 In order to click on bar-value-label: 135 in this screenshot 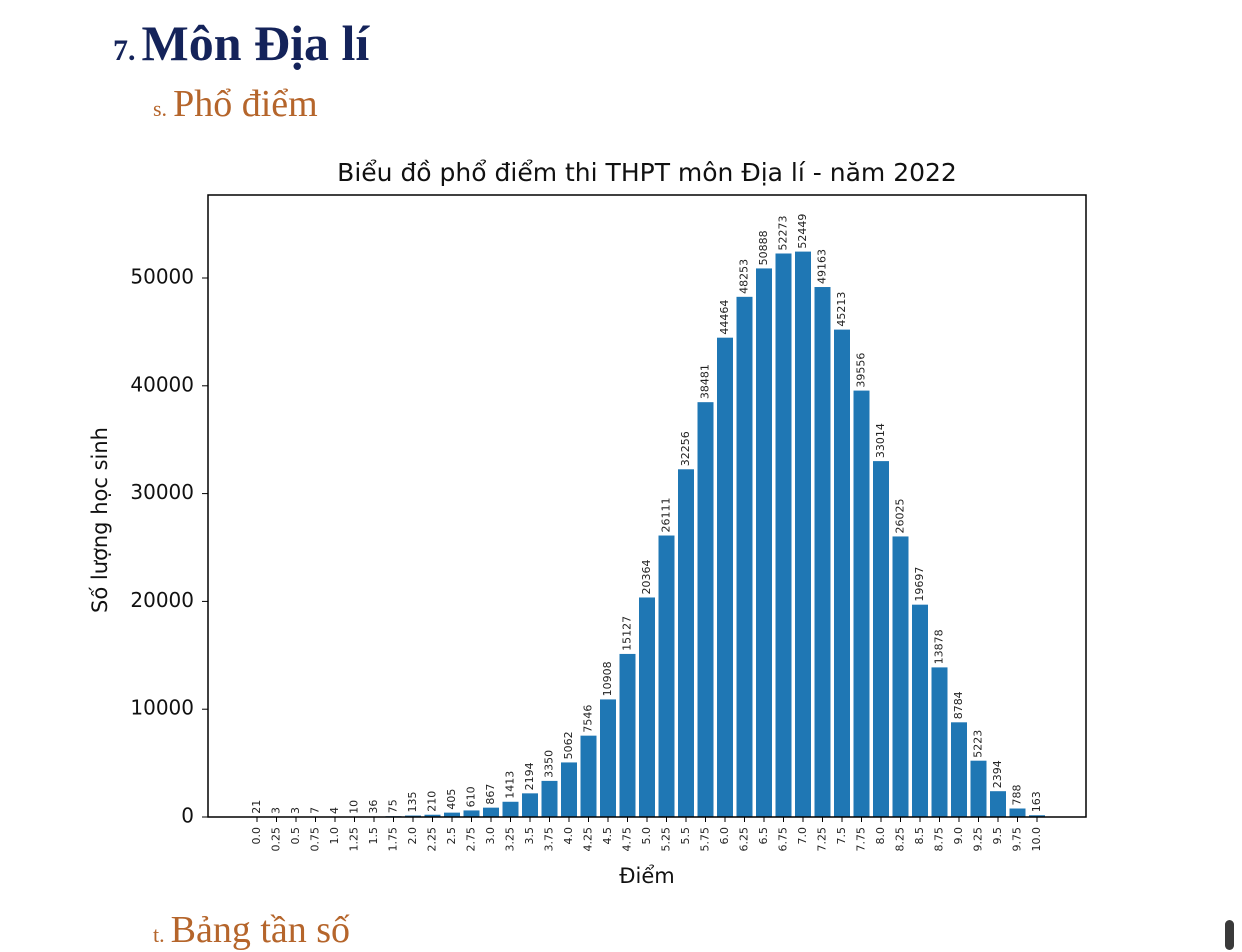, I will do `click(412, 802)`.